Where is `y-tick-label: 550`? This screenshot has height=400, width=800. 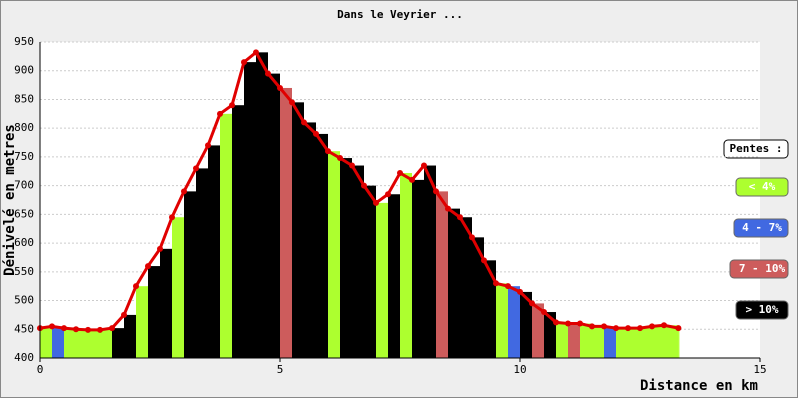
y-tick-label: 550 is located at coordinates (24, 271).